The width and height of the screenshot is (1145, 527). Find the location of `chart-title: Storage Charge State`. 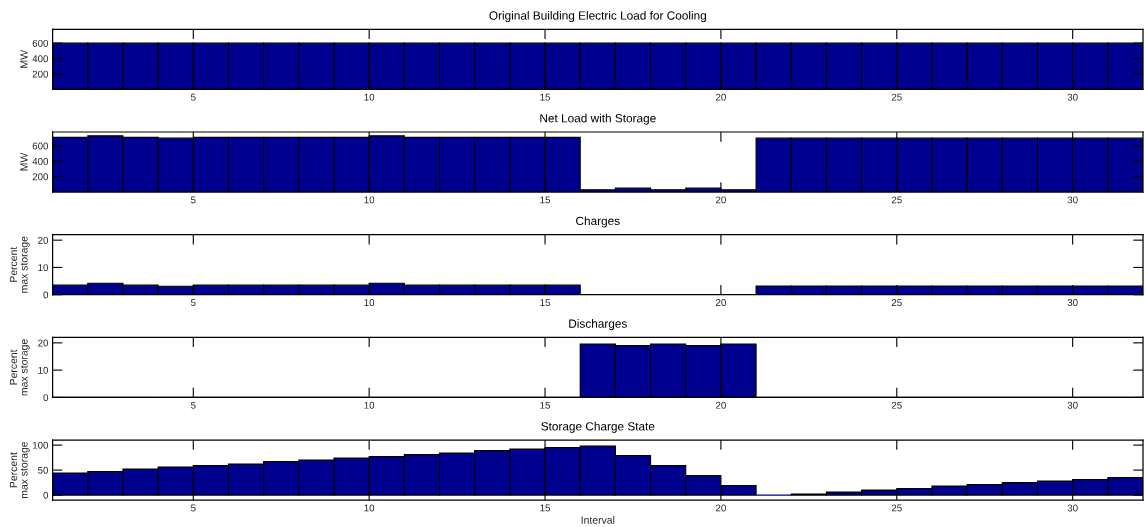

chart-title: Storage Charge State is located at coordinates (598, 427).